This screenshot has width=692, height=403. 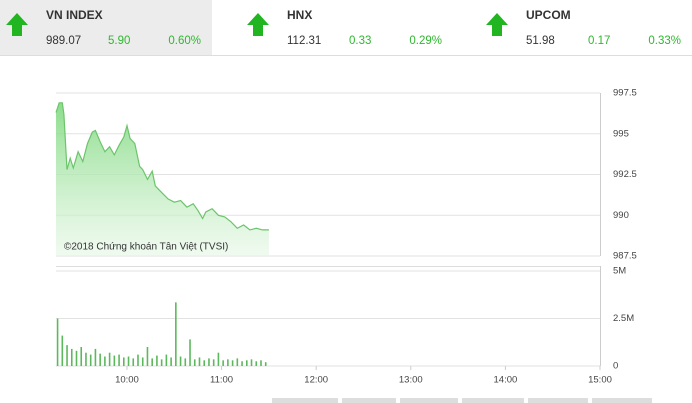 I want to click on area-fill, so click(x=162, y=179).